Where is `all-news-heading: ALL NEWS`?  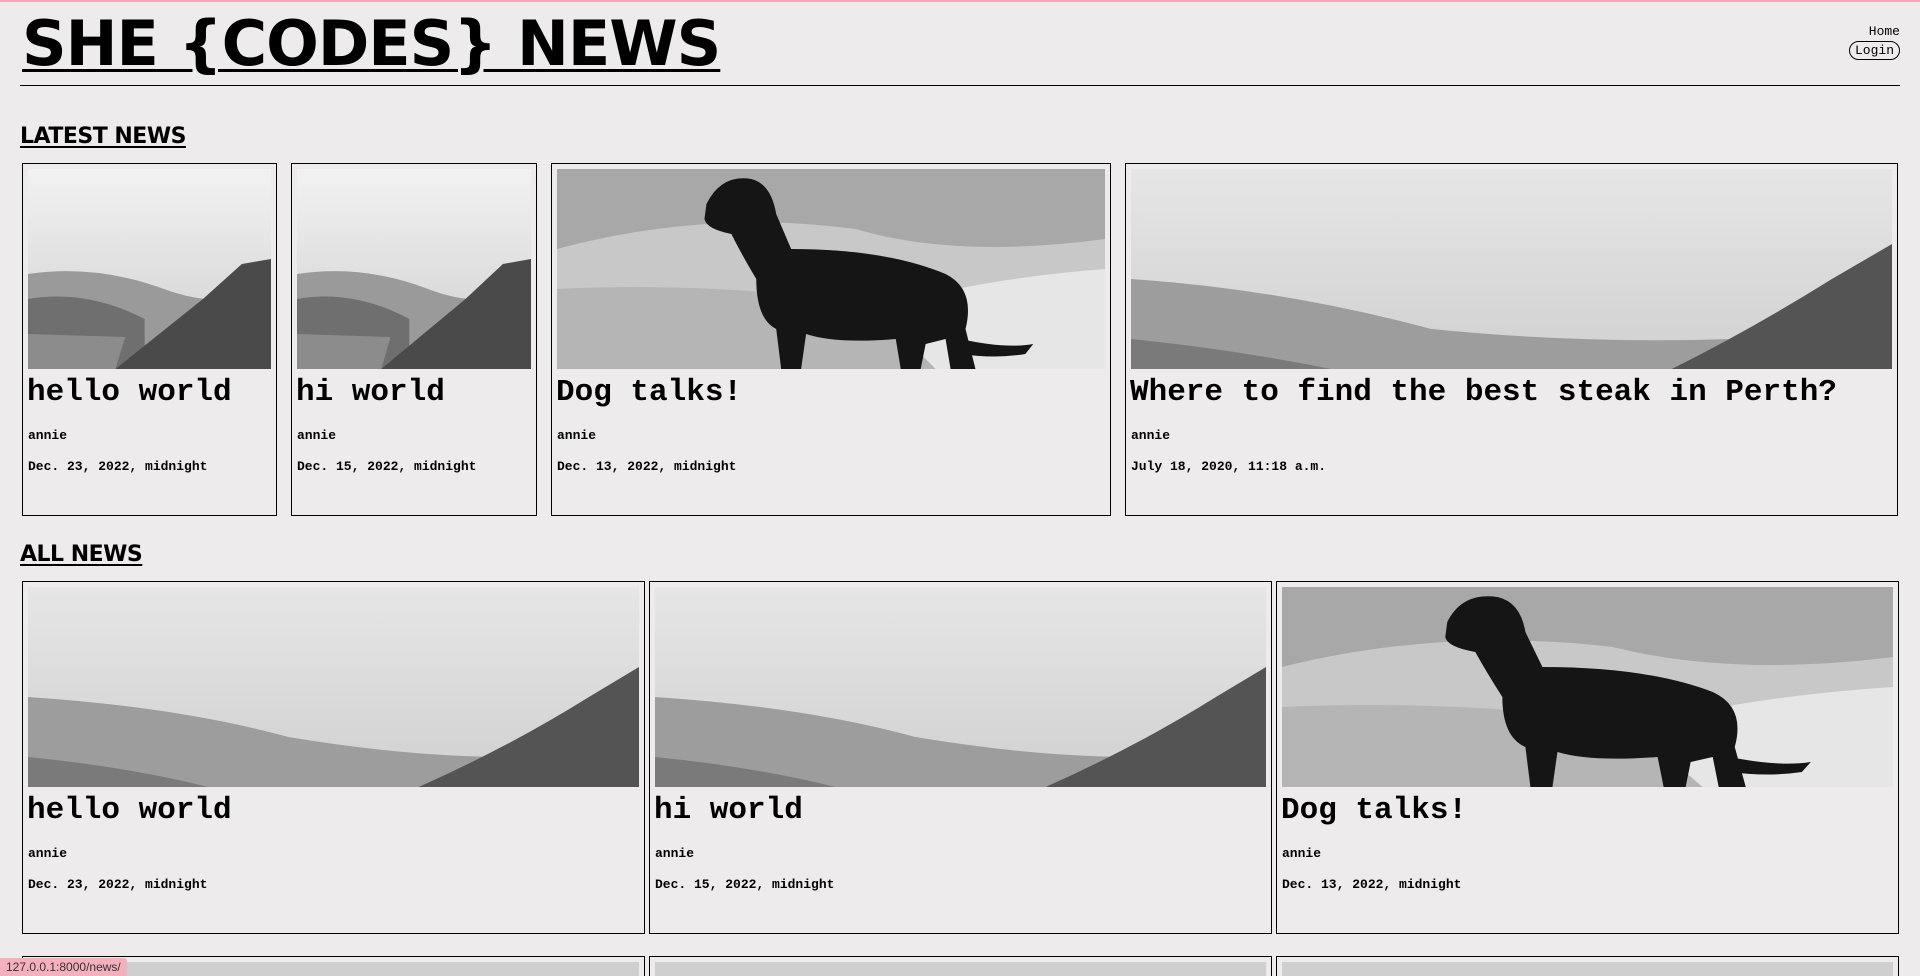 all-news-heading: ALL NEWS is located at coordinates (81, 554).